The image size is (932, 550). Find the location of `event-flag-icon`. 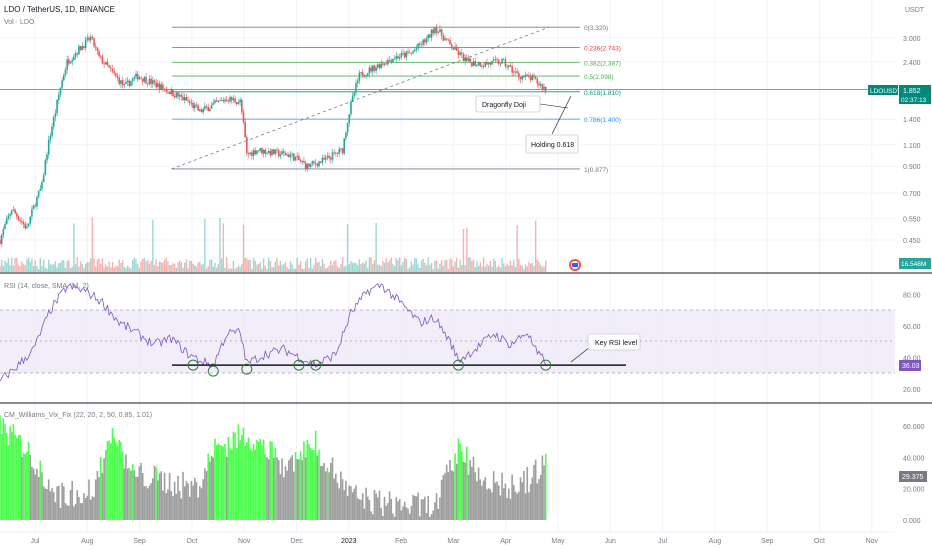

event-flag-icon is located at coordinates (575, 265).